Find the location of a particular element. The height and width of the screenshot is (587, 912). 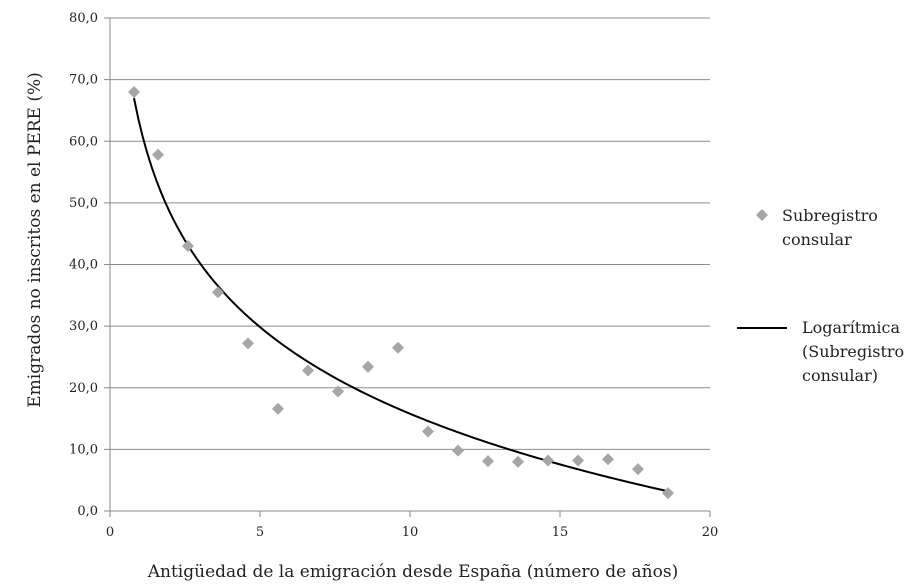

y-axis-title: Emigrados no inscritos en el PERE (%) is located at coordinates (35, 240).